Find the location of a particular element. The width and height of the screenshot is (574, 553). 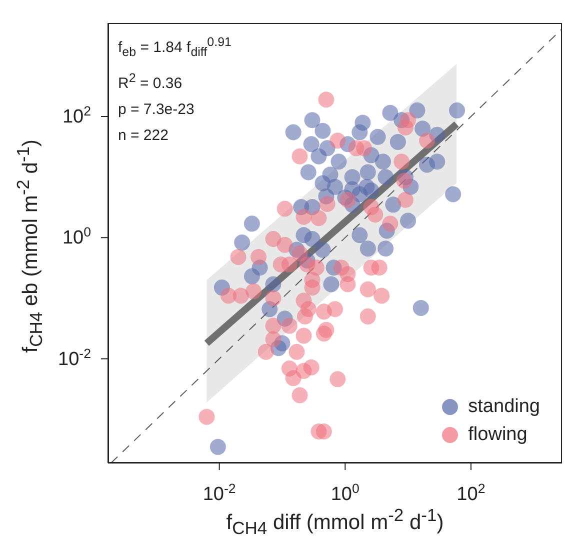

x-tick-label: 10$^{2}$ is located at coordinates (471, 492).